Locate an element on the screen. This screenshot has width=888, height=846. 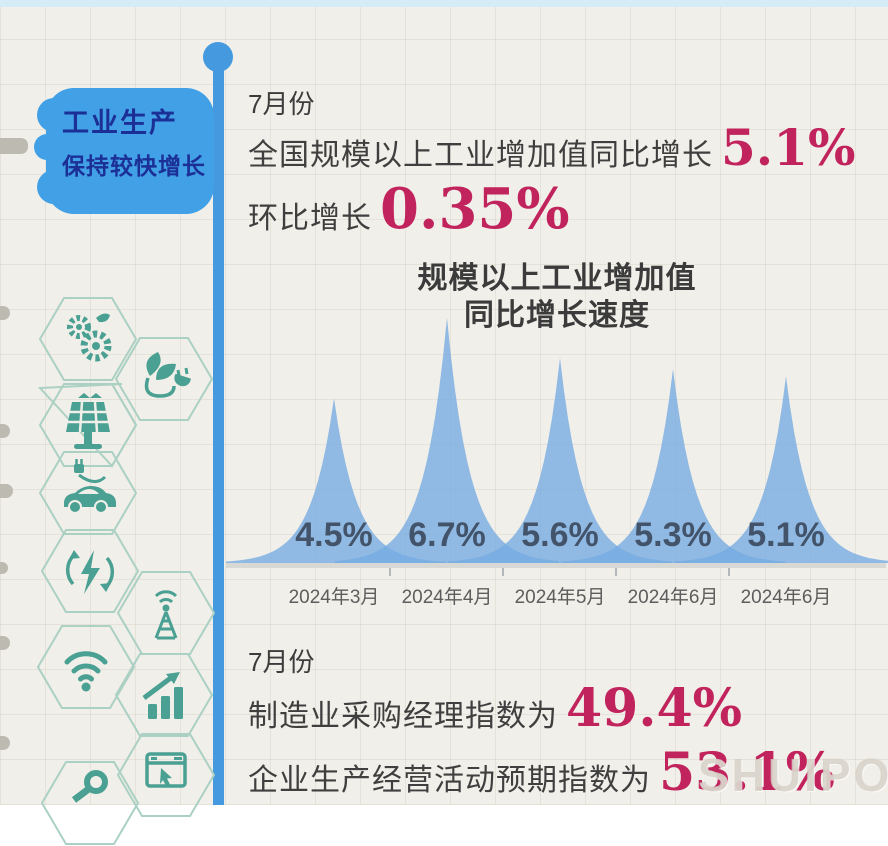
timeline-line is located at coordinates (218, 430).